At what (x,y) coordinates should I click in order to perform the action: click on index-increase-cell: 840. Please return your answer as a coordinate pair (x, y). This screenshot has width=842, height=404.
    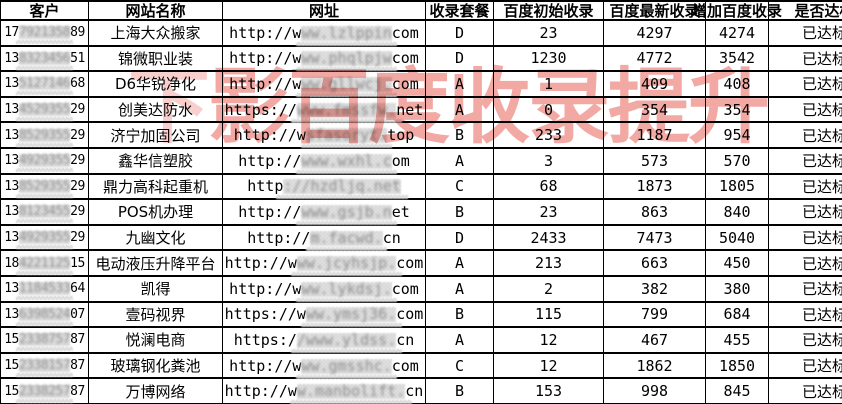
    Looking at the image, I should click on (737, 212).